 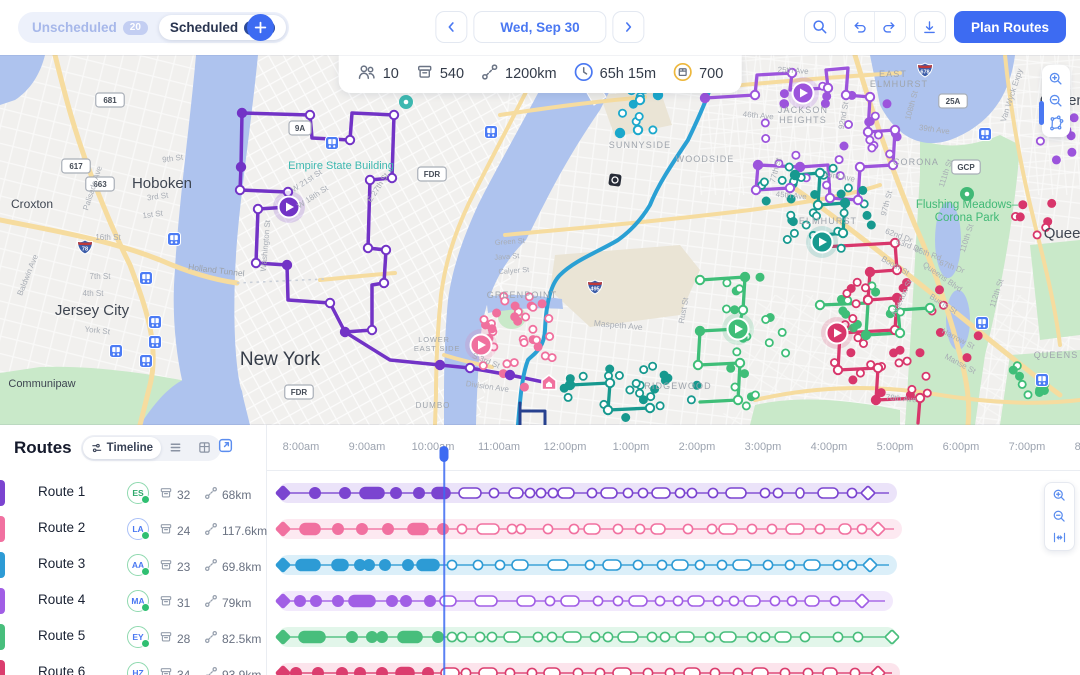 I want to click on search-button, so click(x=819, y=27).